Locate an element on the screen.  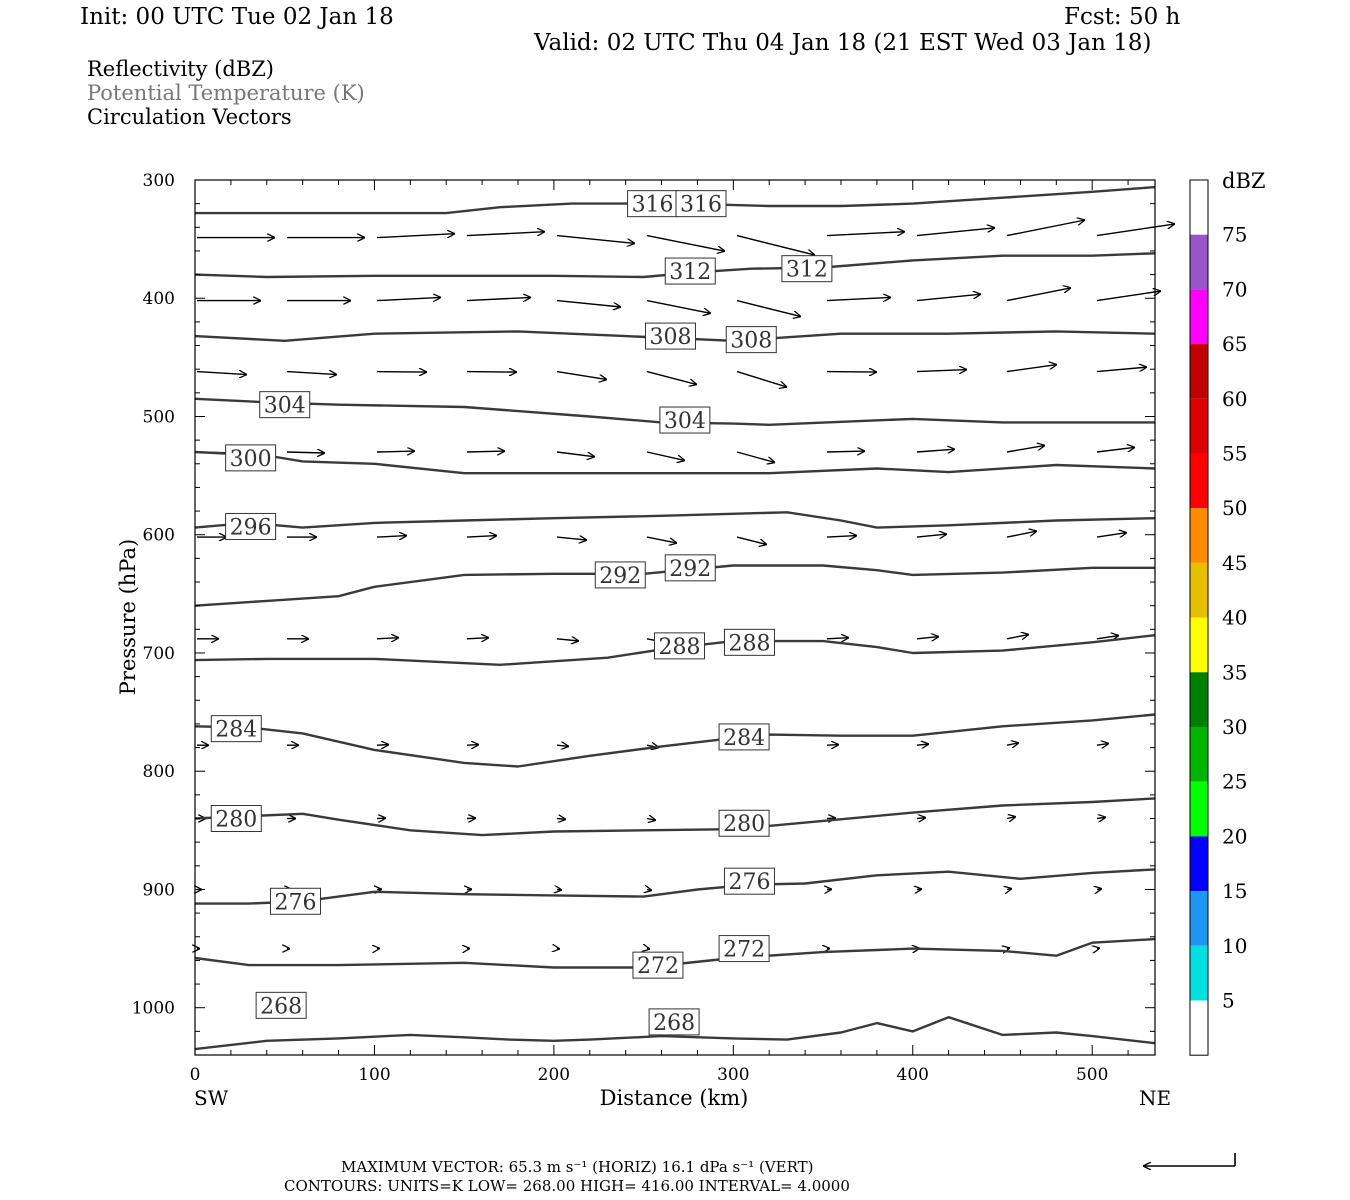
contour-label: 280 is located at coordinates (744, 824).